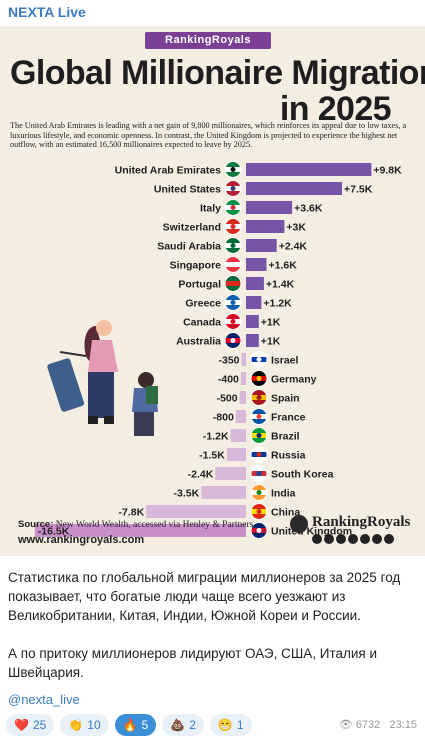  I want to click on reaction-count: 1, so click(240, 725).